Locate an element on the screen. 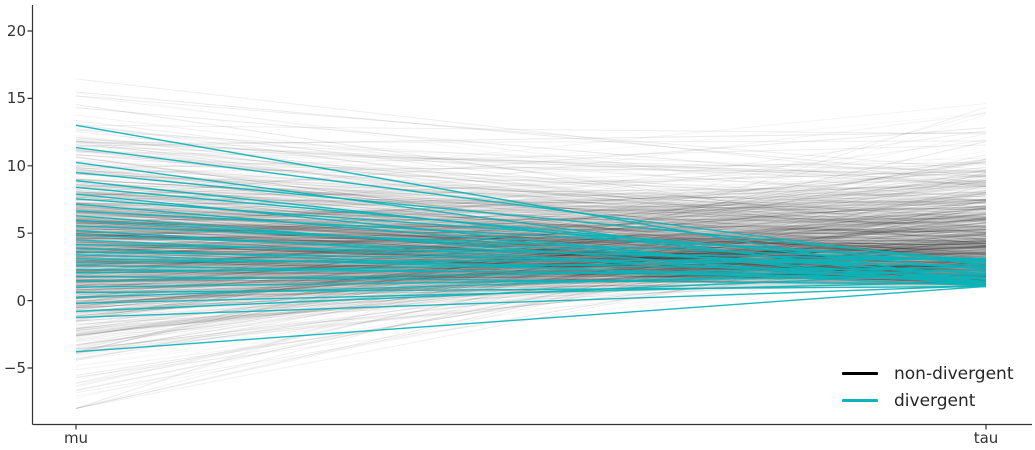 The width and height of the screenshot is (1035, 450). legend-item-non-divergent: non-divergent is located at coordinates (928, 373).